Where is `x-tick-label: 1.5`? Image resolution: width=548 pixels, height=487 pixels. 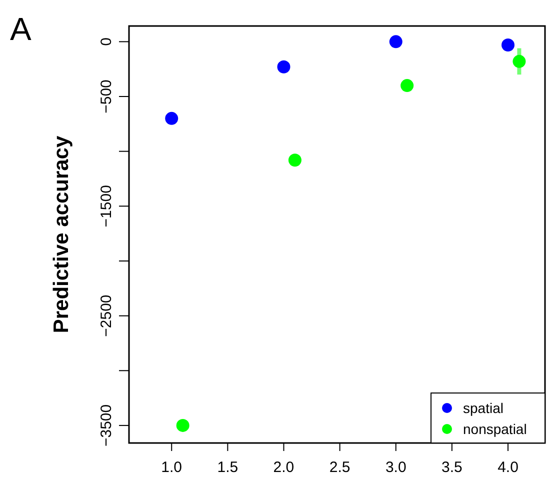 x-tick-label: 1.5 is located at coordinates (227, 467).